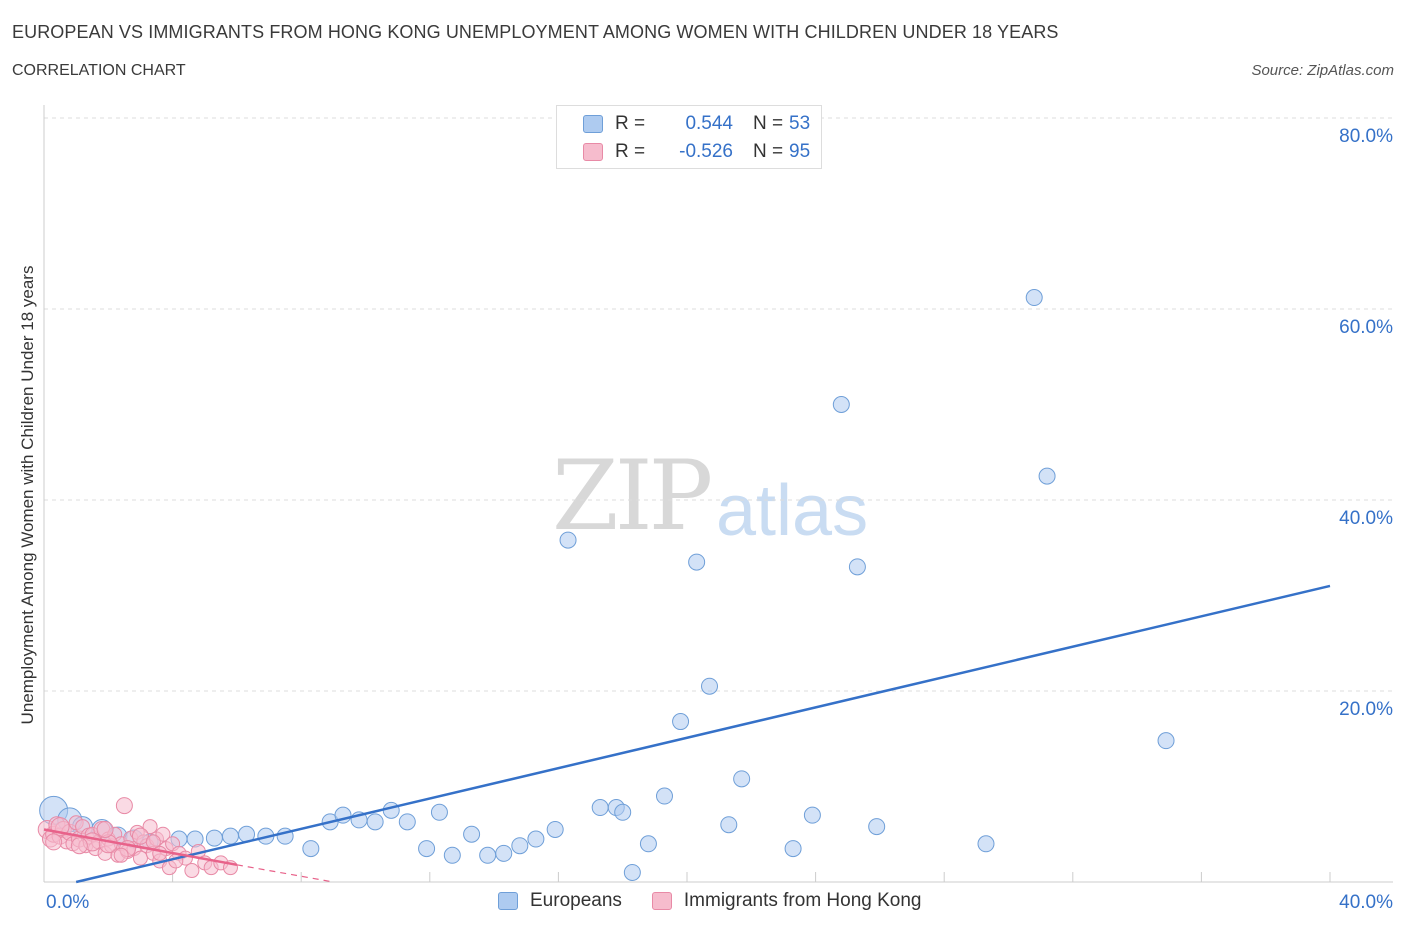 Image resolution: width=1406 pixels, height=930 pixels. What do you see at coordinates (1366, 902) in the screenshot?
I see `x-tick-label: 40.0%` at bounding box center [1366, 902].